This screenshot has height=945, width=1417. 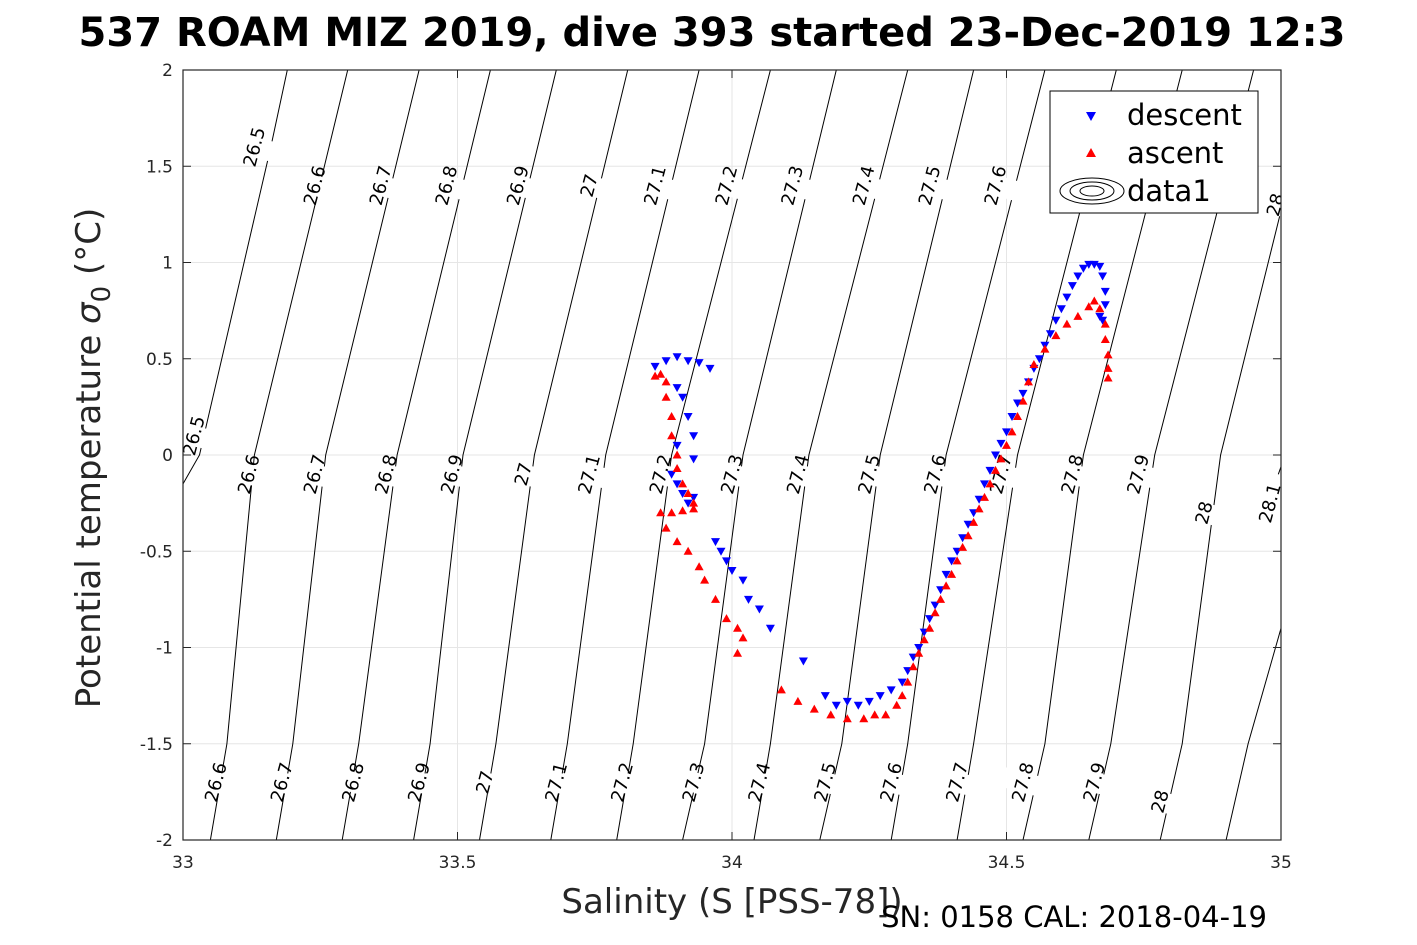 What do you see at coordinates (89, 516) in the screenshot?
I see `y-axis-label-main: Potential temperature` at bounding box center [89, 516].